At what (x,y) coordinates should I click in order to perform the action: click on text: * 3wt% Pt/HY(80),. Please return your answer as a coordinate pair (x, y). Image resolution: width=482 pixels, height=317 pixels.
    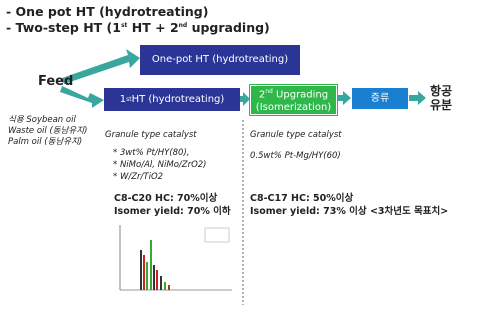
    Looking at the image, I should click on (151, 153).